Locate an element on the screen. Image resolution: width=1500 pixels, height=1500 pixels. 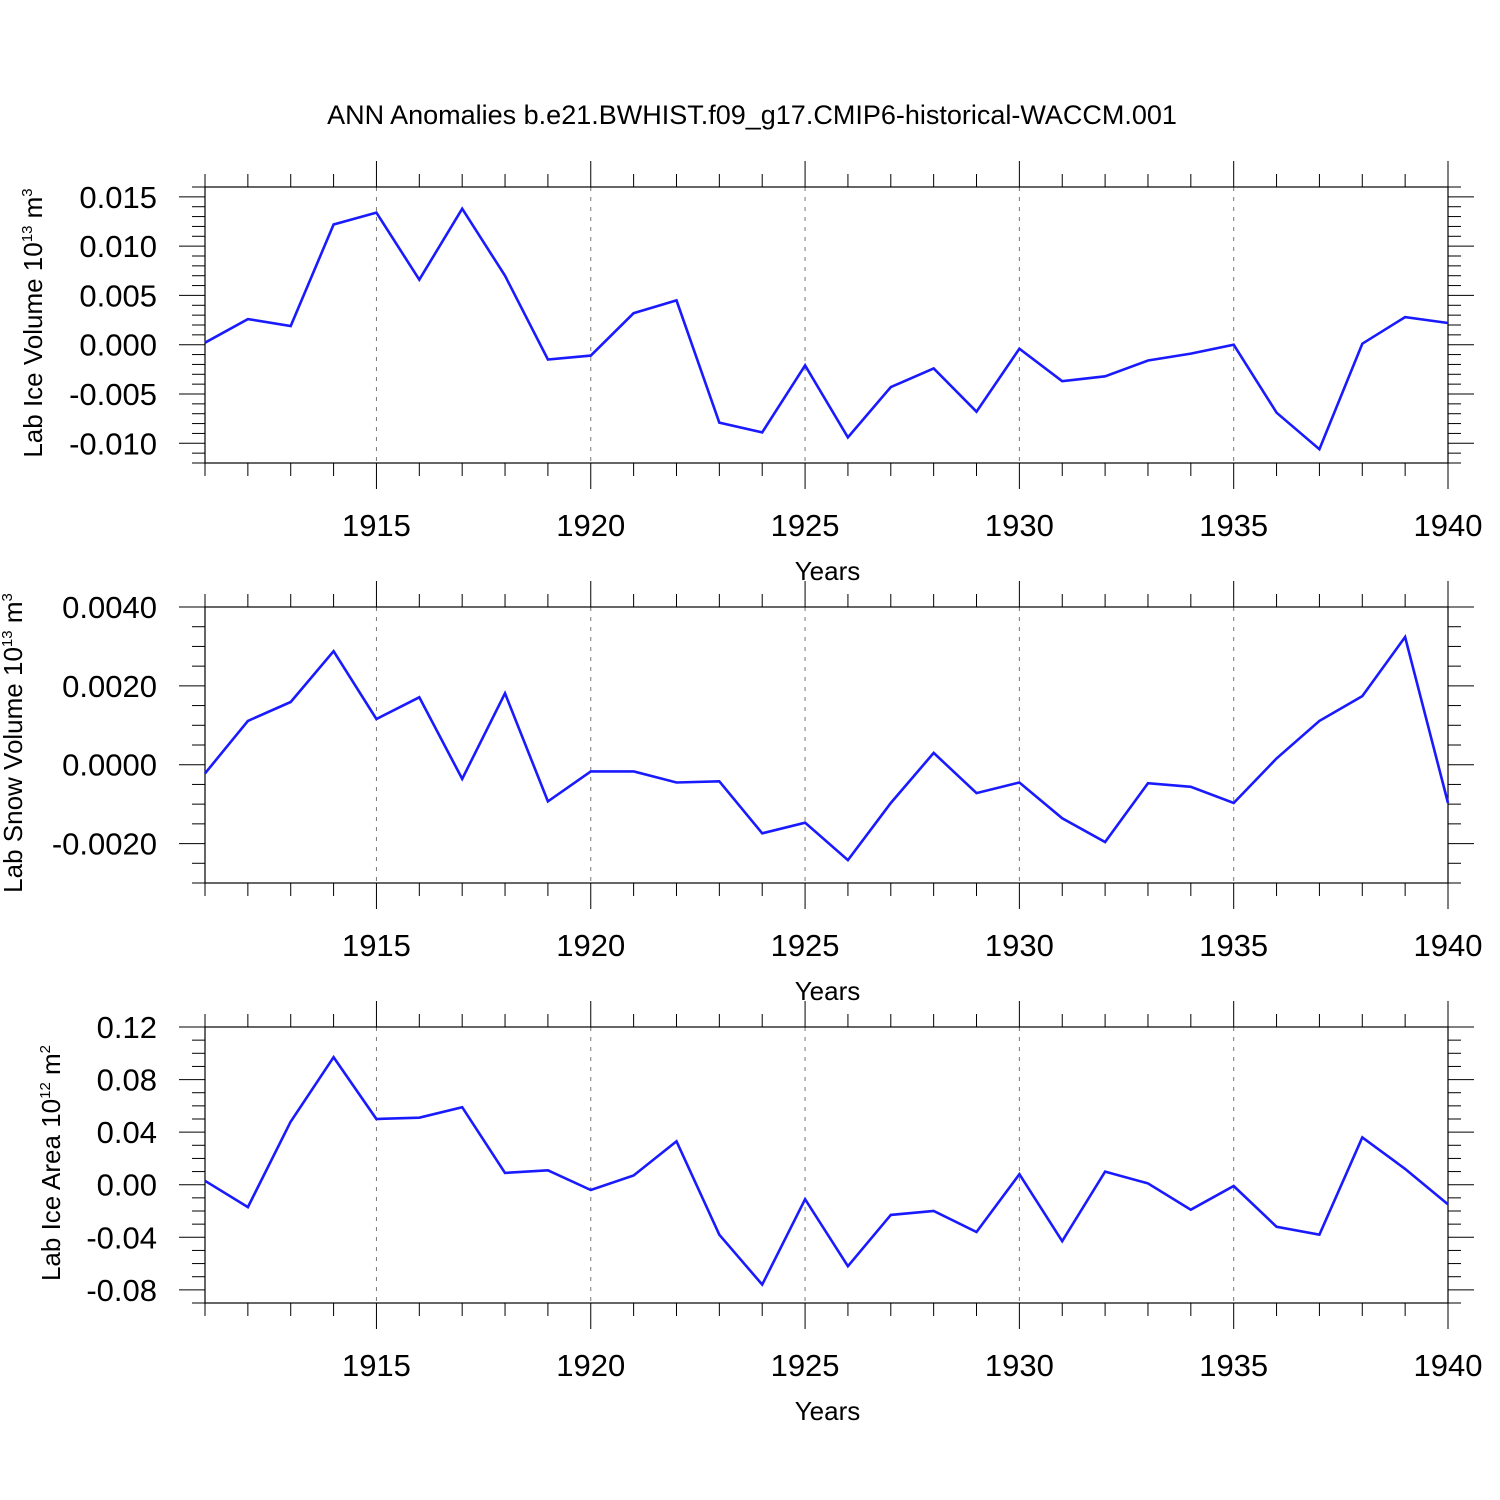
y-tick-label: 0.0000 is located at coordinates (109, 765).